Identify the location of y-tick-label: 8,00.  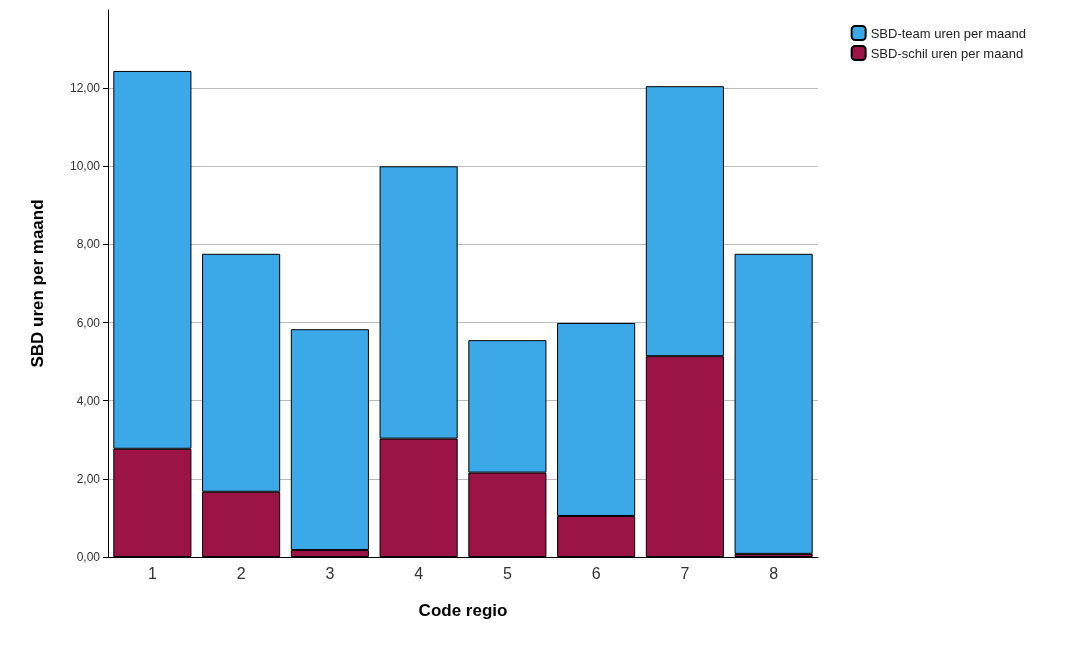
(88, 244).